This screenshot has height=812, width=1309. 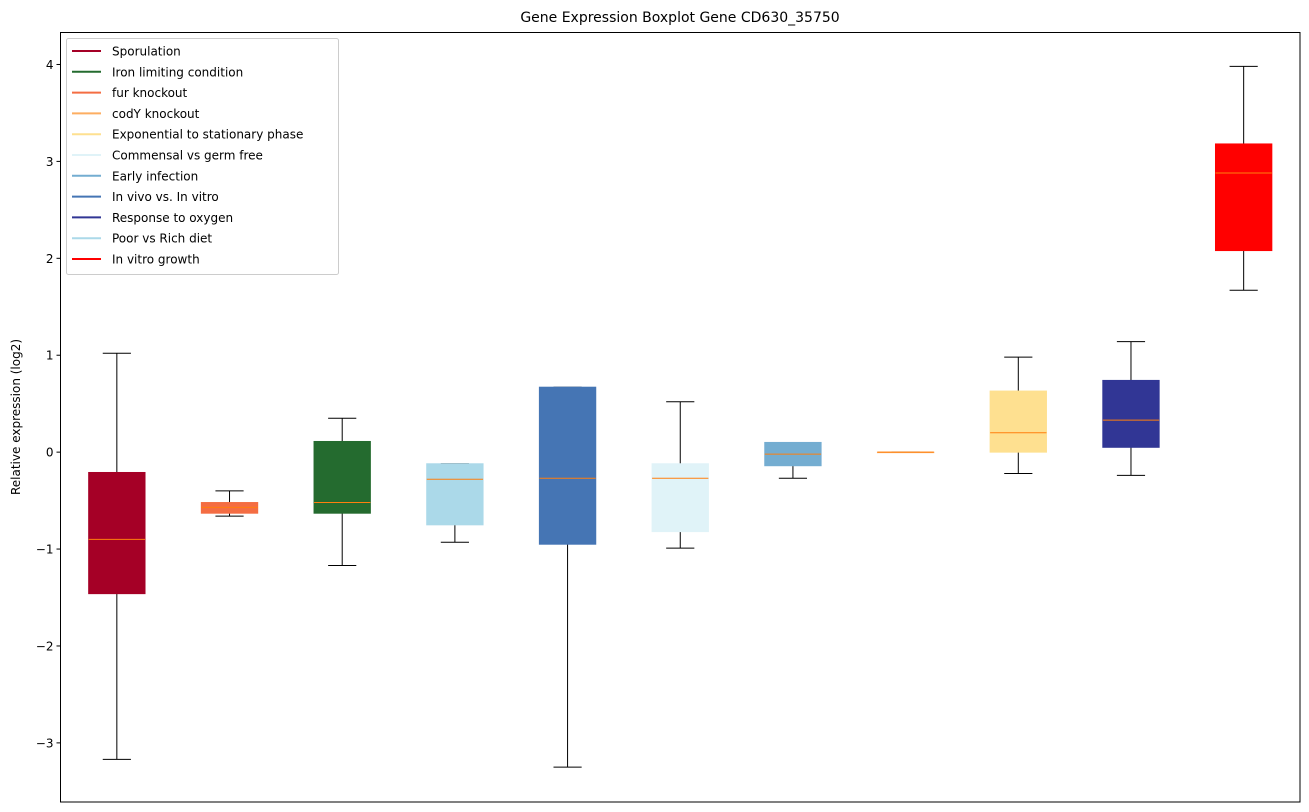 What do you see at coordinates (50, 259) in the screenshot?
I see `y-tick-label: 2` at bounding box center [50, 259].